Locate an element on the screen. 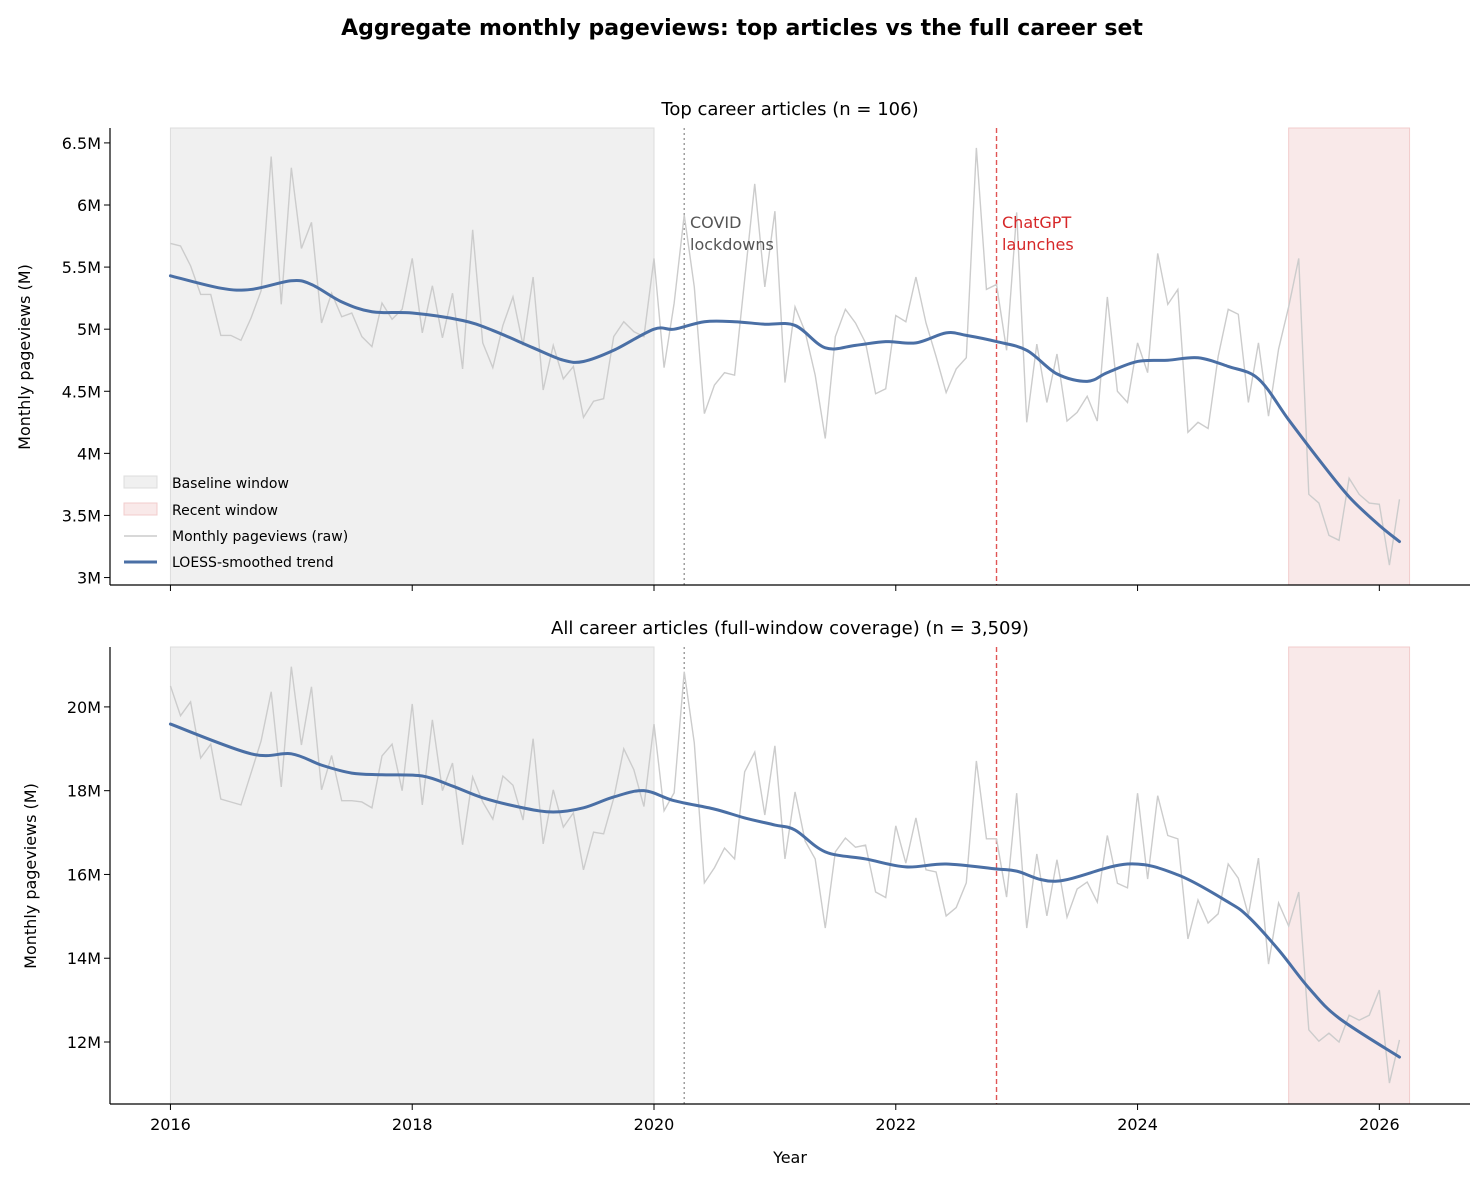 The height and width of the screenshot is (1187, 1484). bottom-panel-ylabel: Monthly pageviews (M) is located at coordinates (30, 876).